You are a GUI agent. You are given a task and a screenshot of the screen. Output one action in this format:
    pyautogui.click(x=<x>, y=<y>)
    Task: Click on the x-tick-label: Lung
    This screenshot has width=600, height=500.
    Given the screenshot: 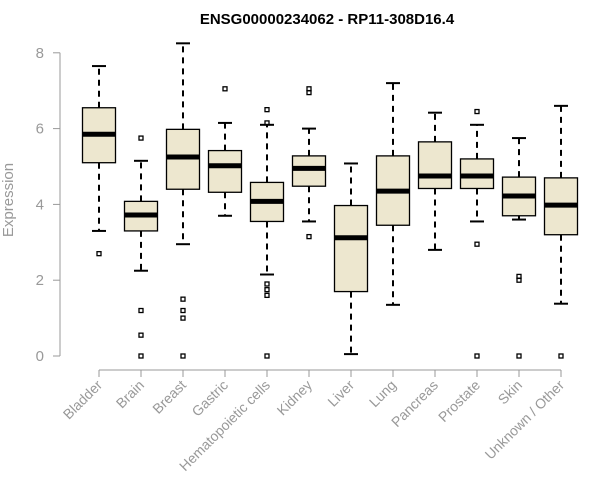 What is the action you would take?
    pyautogui.click(x=382, y=393)
    